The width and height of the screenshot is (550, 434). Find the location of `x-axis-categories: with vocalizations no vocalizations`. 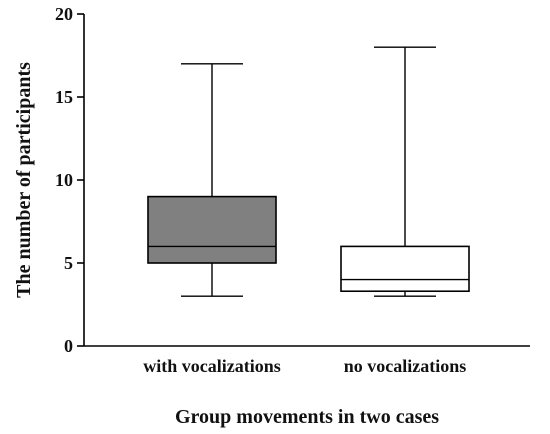

x-axis-categories: with vocalizations no vocalizations is located at coordinates (304, 366).